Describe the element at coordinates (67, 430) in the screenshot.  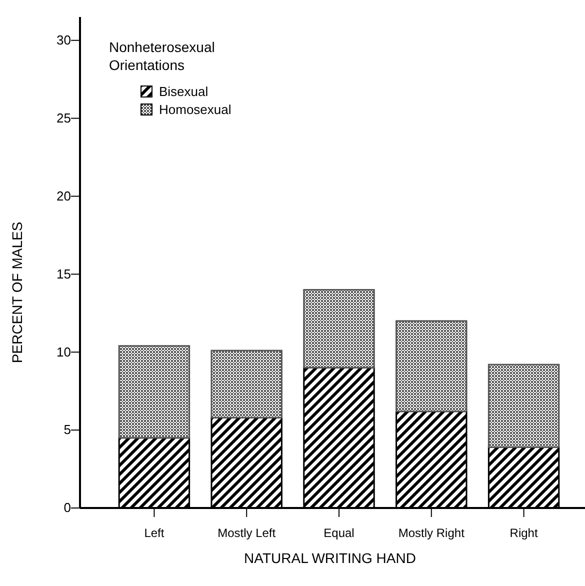
I see `y-tick-label: 5` at that location.